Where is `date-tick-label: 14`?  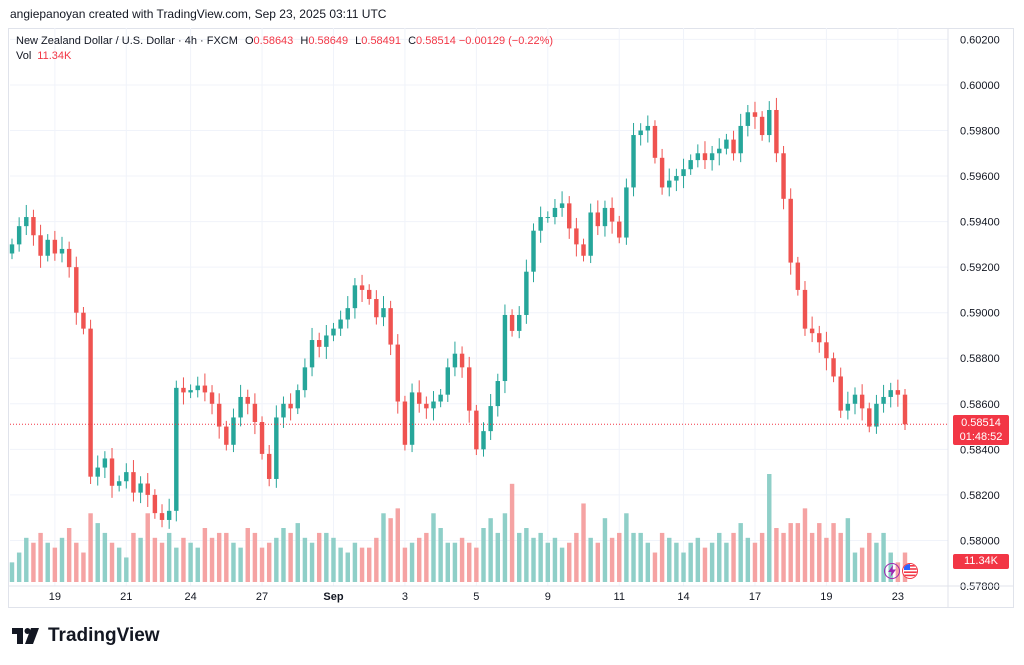
date-tick-label: 14 is located at coordinates (683, 597).